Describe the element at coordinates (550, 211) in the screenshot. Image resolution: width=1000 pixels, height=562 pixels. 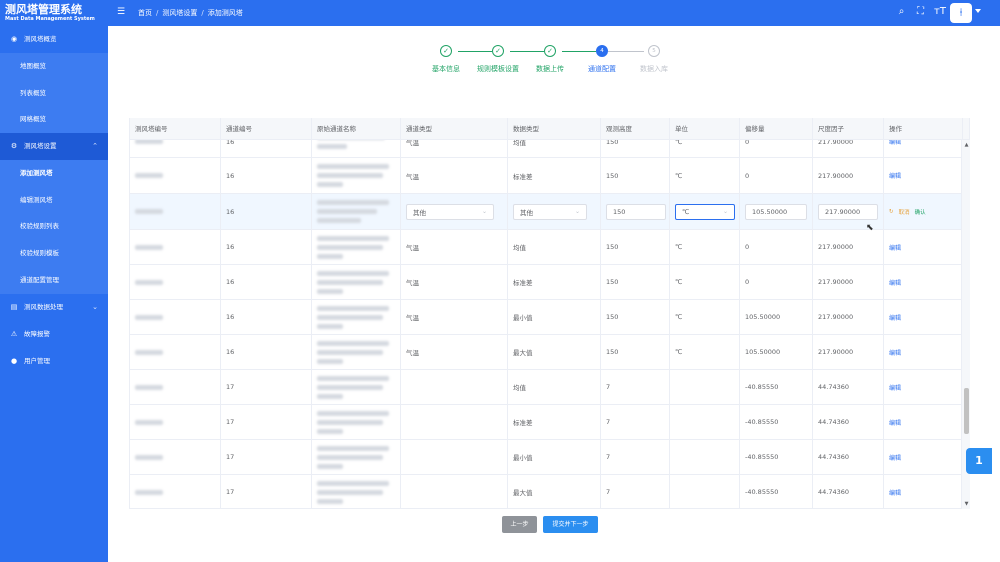
I see `data-type-select: 其他 ⌄` at that location.